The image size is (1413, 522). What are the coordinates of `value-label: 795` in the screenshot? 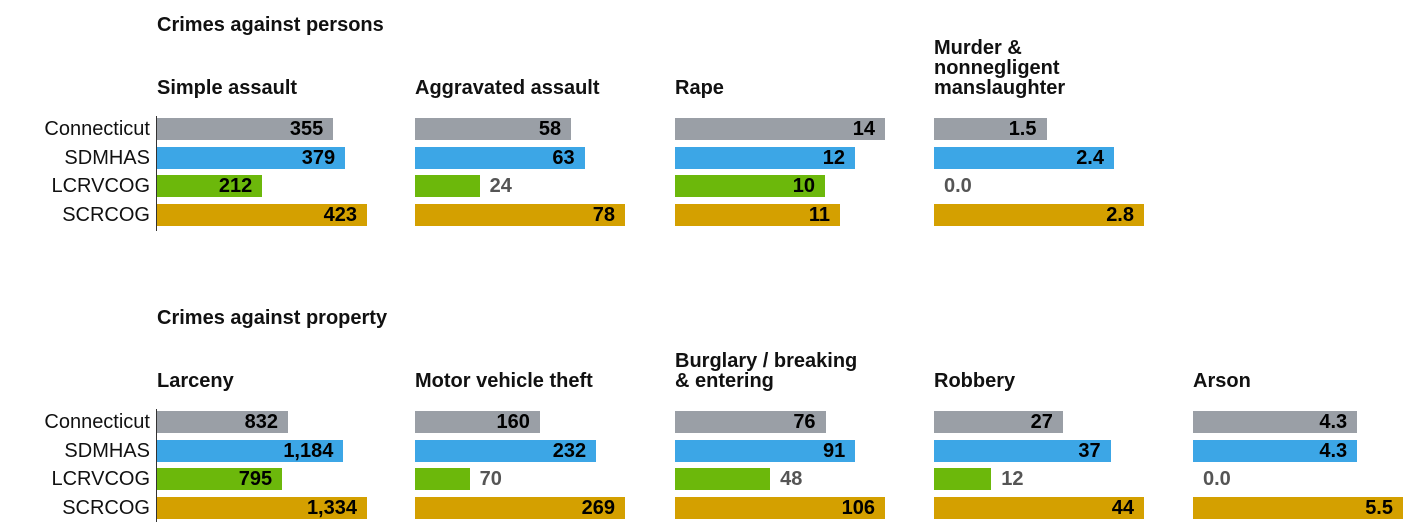 It's located at (255, 479).